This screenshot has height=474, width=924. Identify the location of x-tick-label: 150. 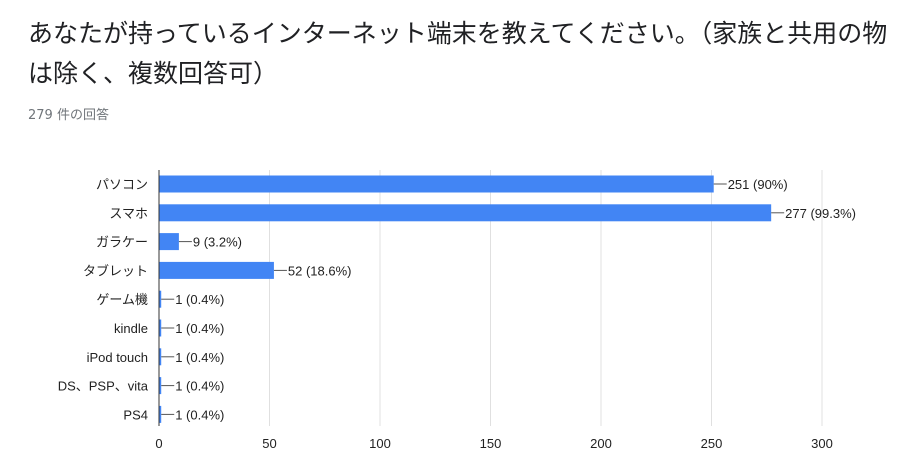
(491, 443).